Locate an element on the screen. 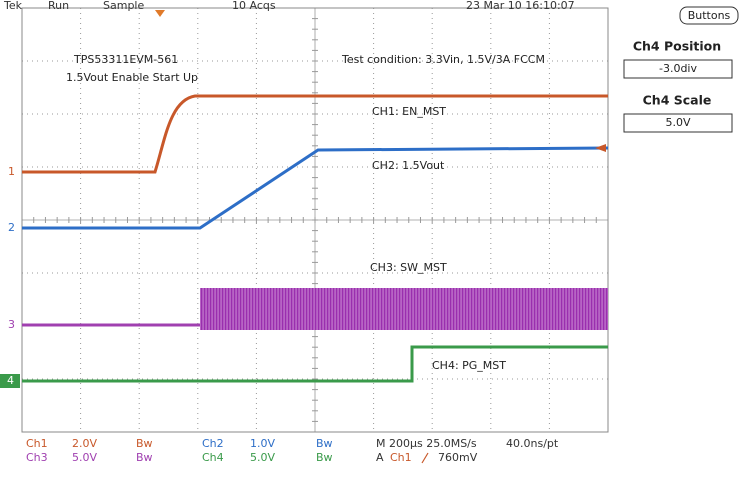  channel-marker: 1 is located at coordinates (11, 171).